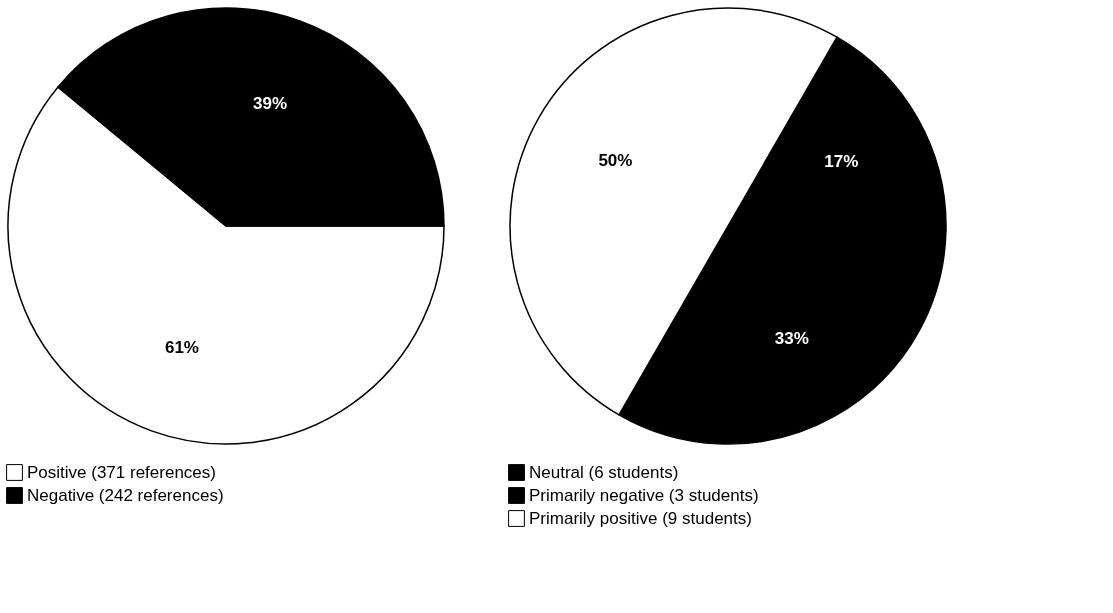  I want to click on data-label: 17%, so click(841, 162).